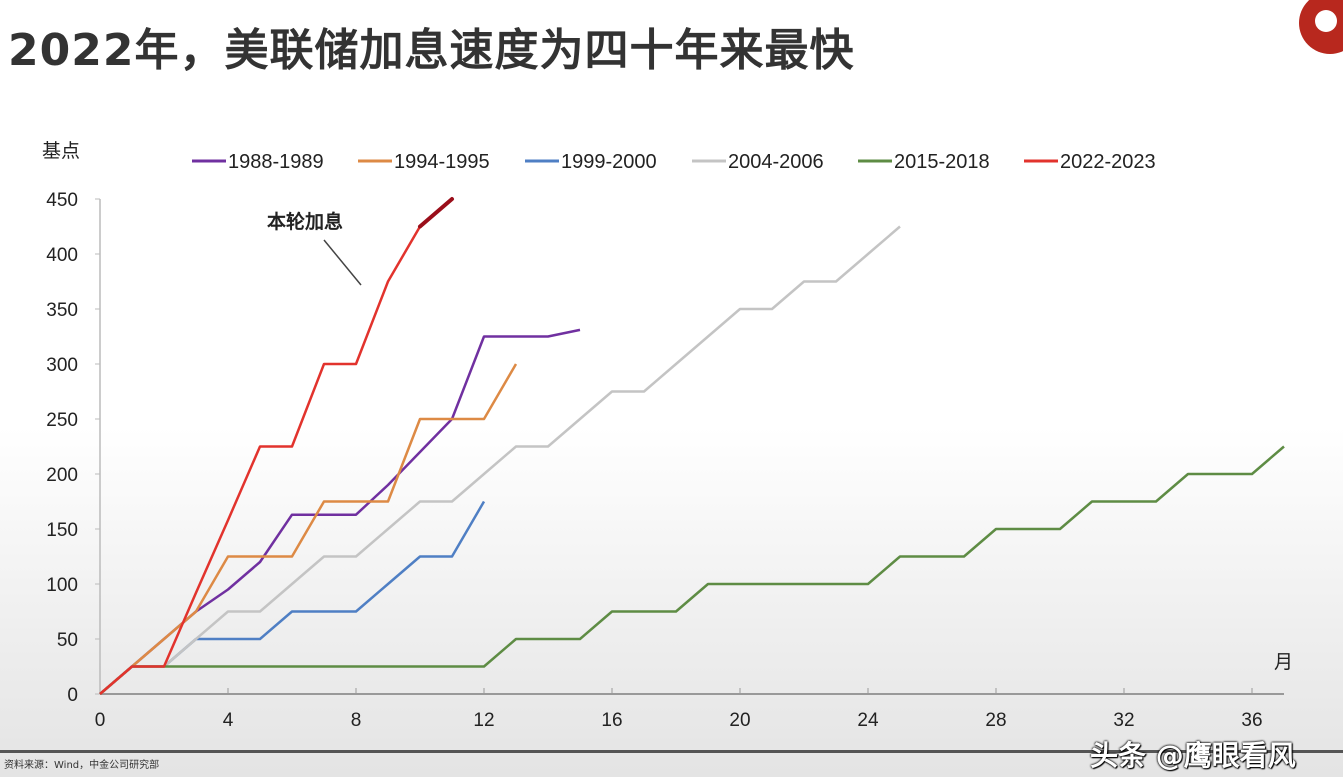 The height and width of the screenshot is (777, 1343). I want to click on y-tick-label: 0, so click(72, 695).